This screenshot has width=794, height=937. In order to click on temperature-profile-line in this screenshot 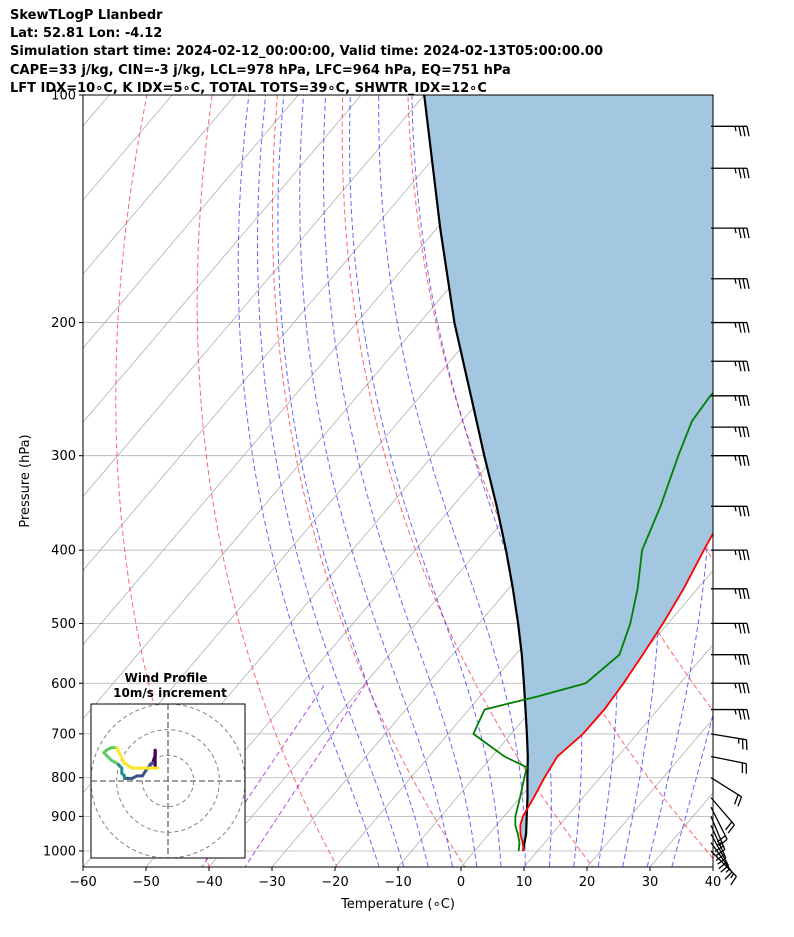, I will do `click(616, 691)`.